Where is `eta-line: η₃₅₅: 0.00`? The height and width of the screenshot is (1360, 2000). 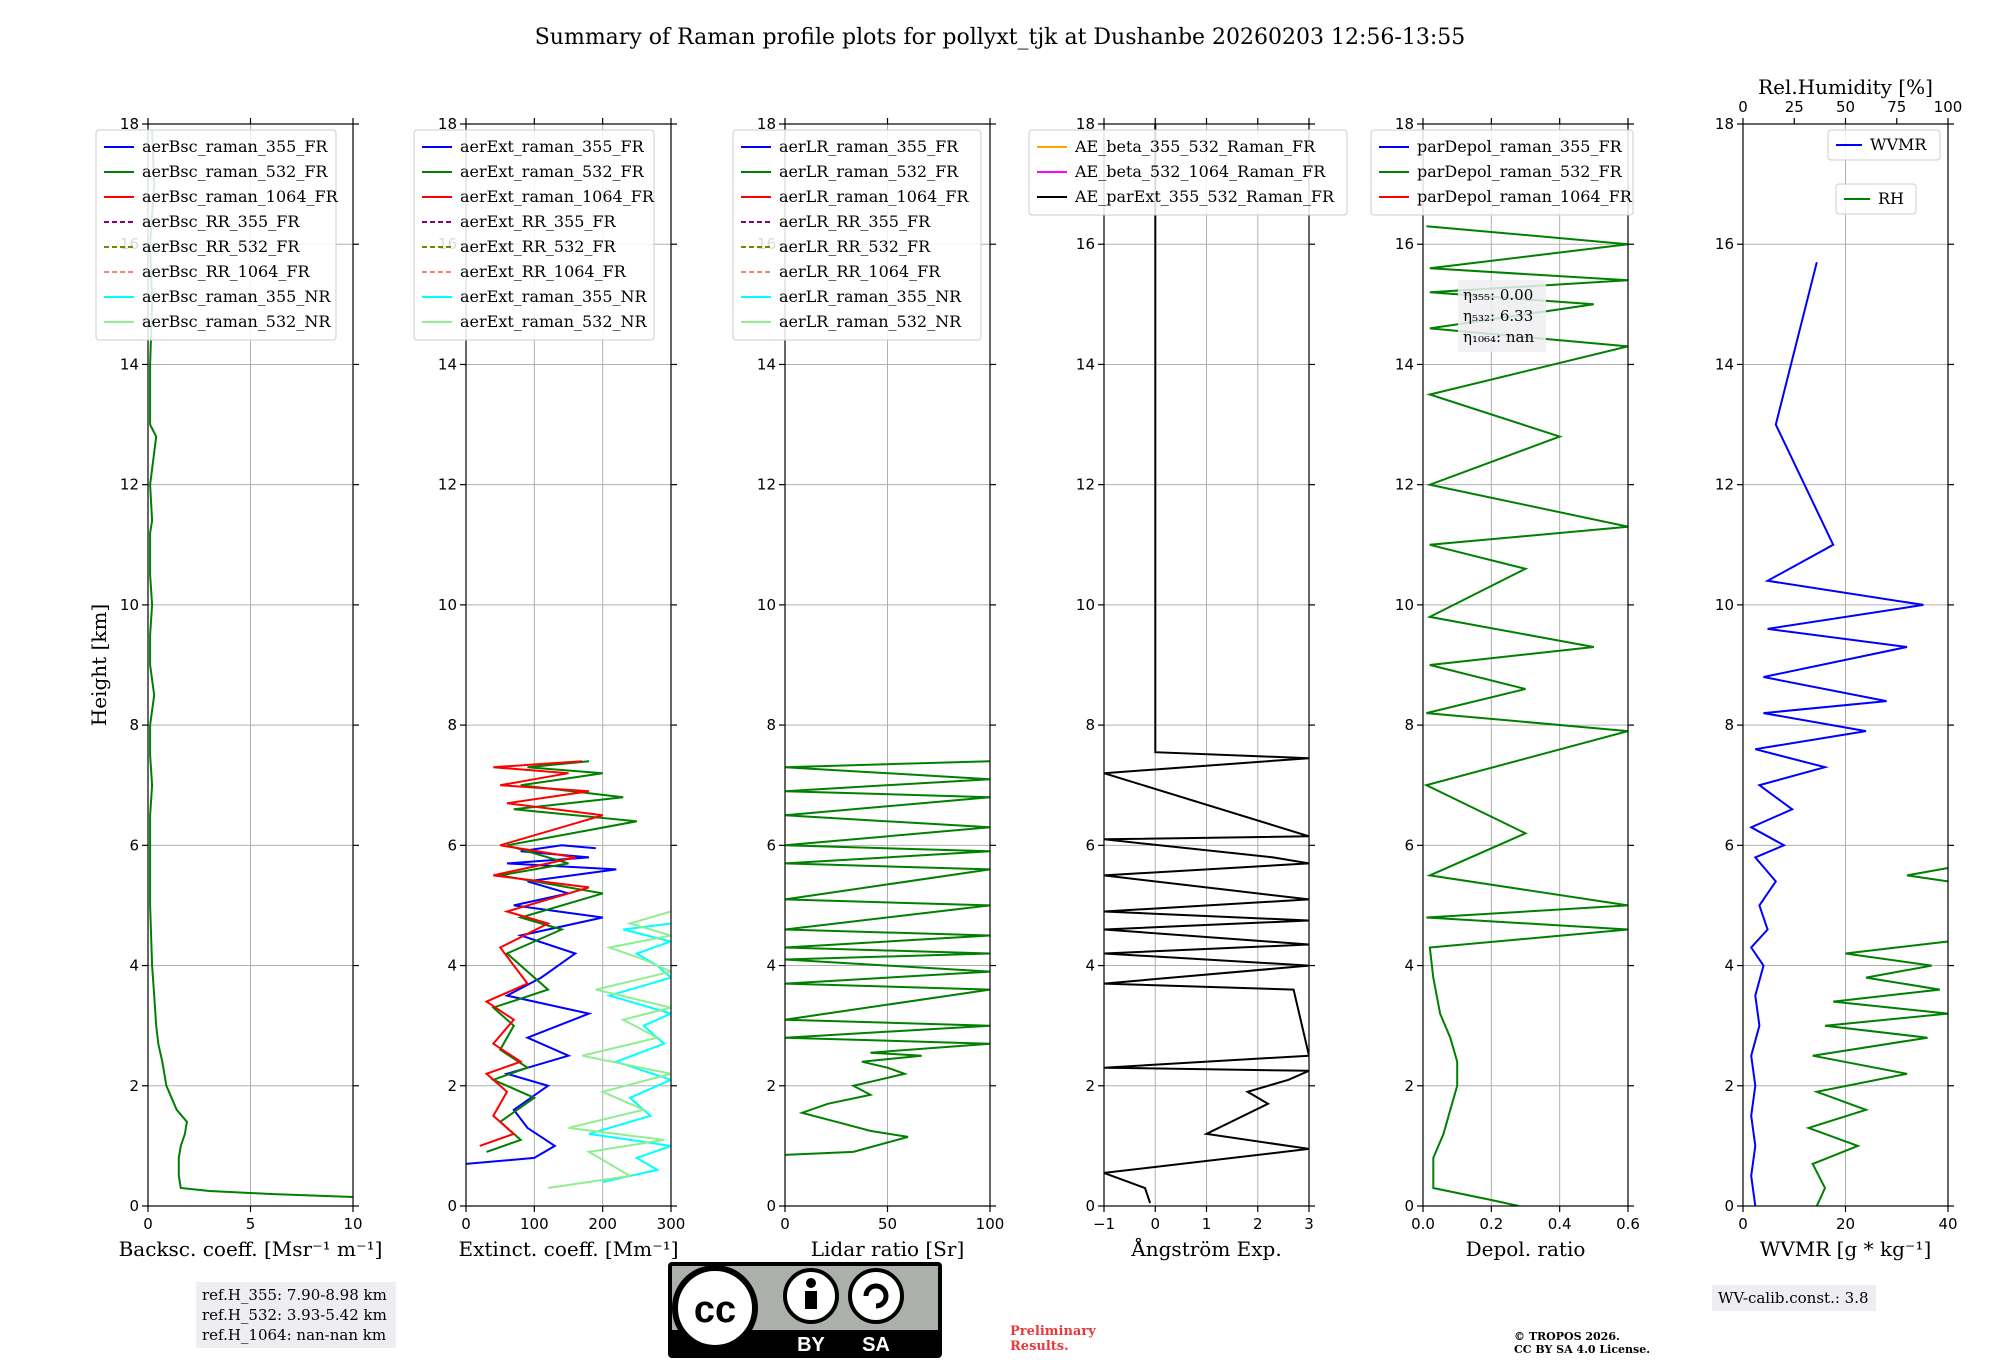 eta-line: η₃₅₅: 0.00 is located at coordinates (1498, 295).